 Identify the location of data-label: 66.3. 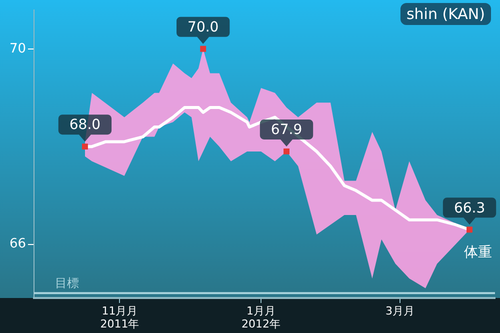
(470, 208).